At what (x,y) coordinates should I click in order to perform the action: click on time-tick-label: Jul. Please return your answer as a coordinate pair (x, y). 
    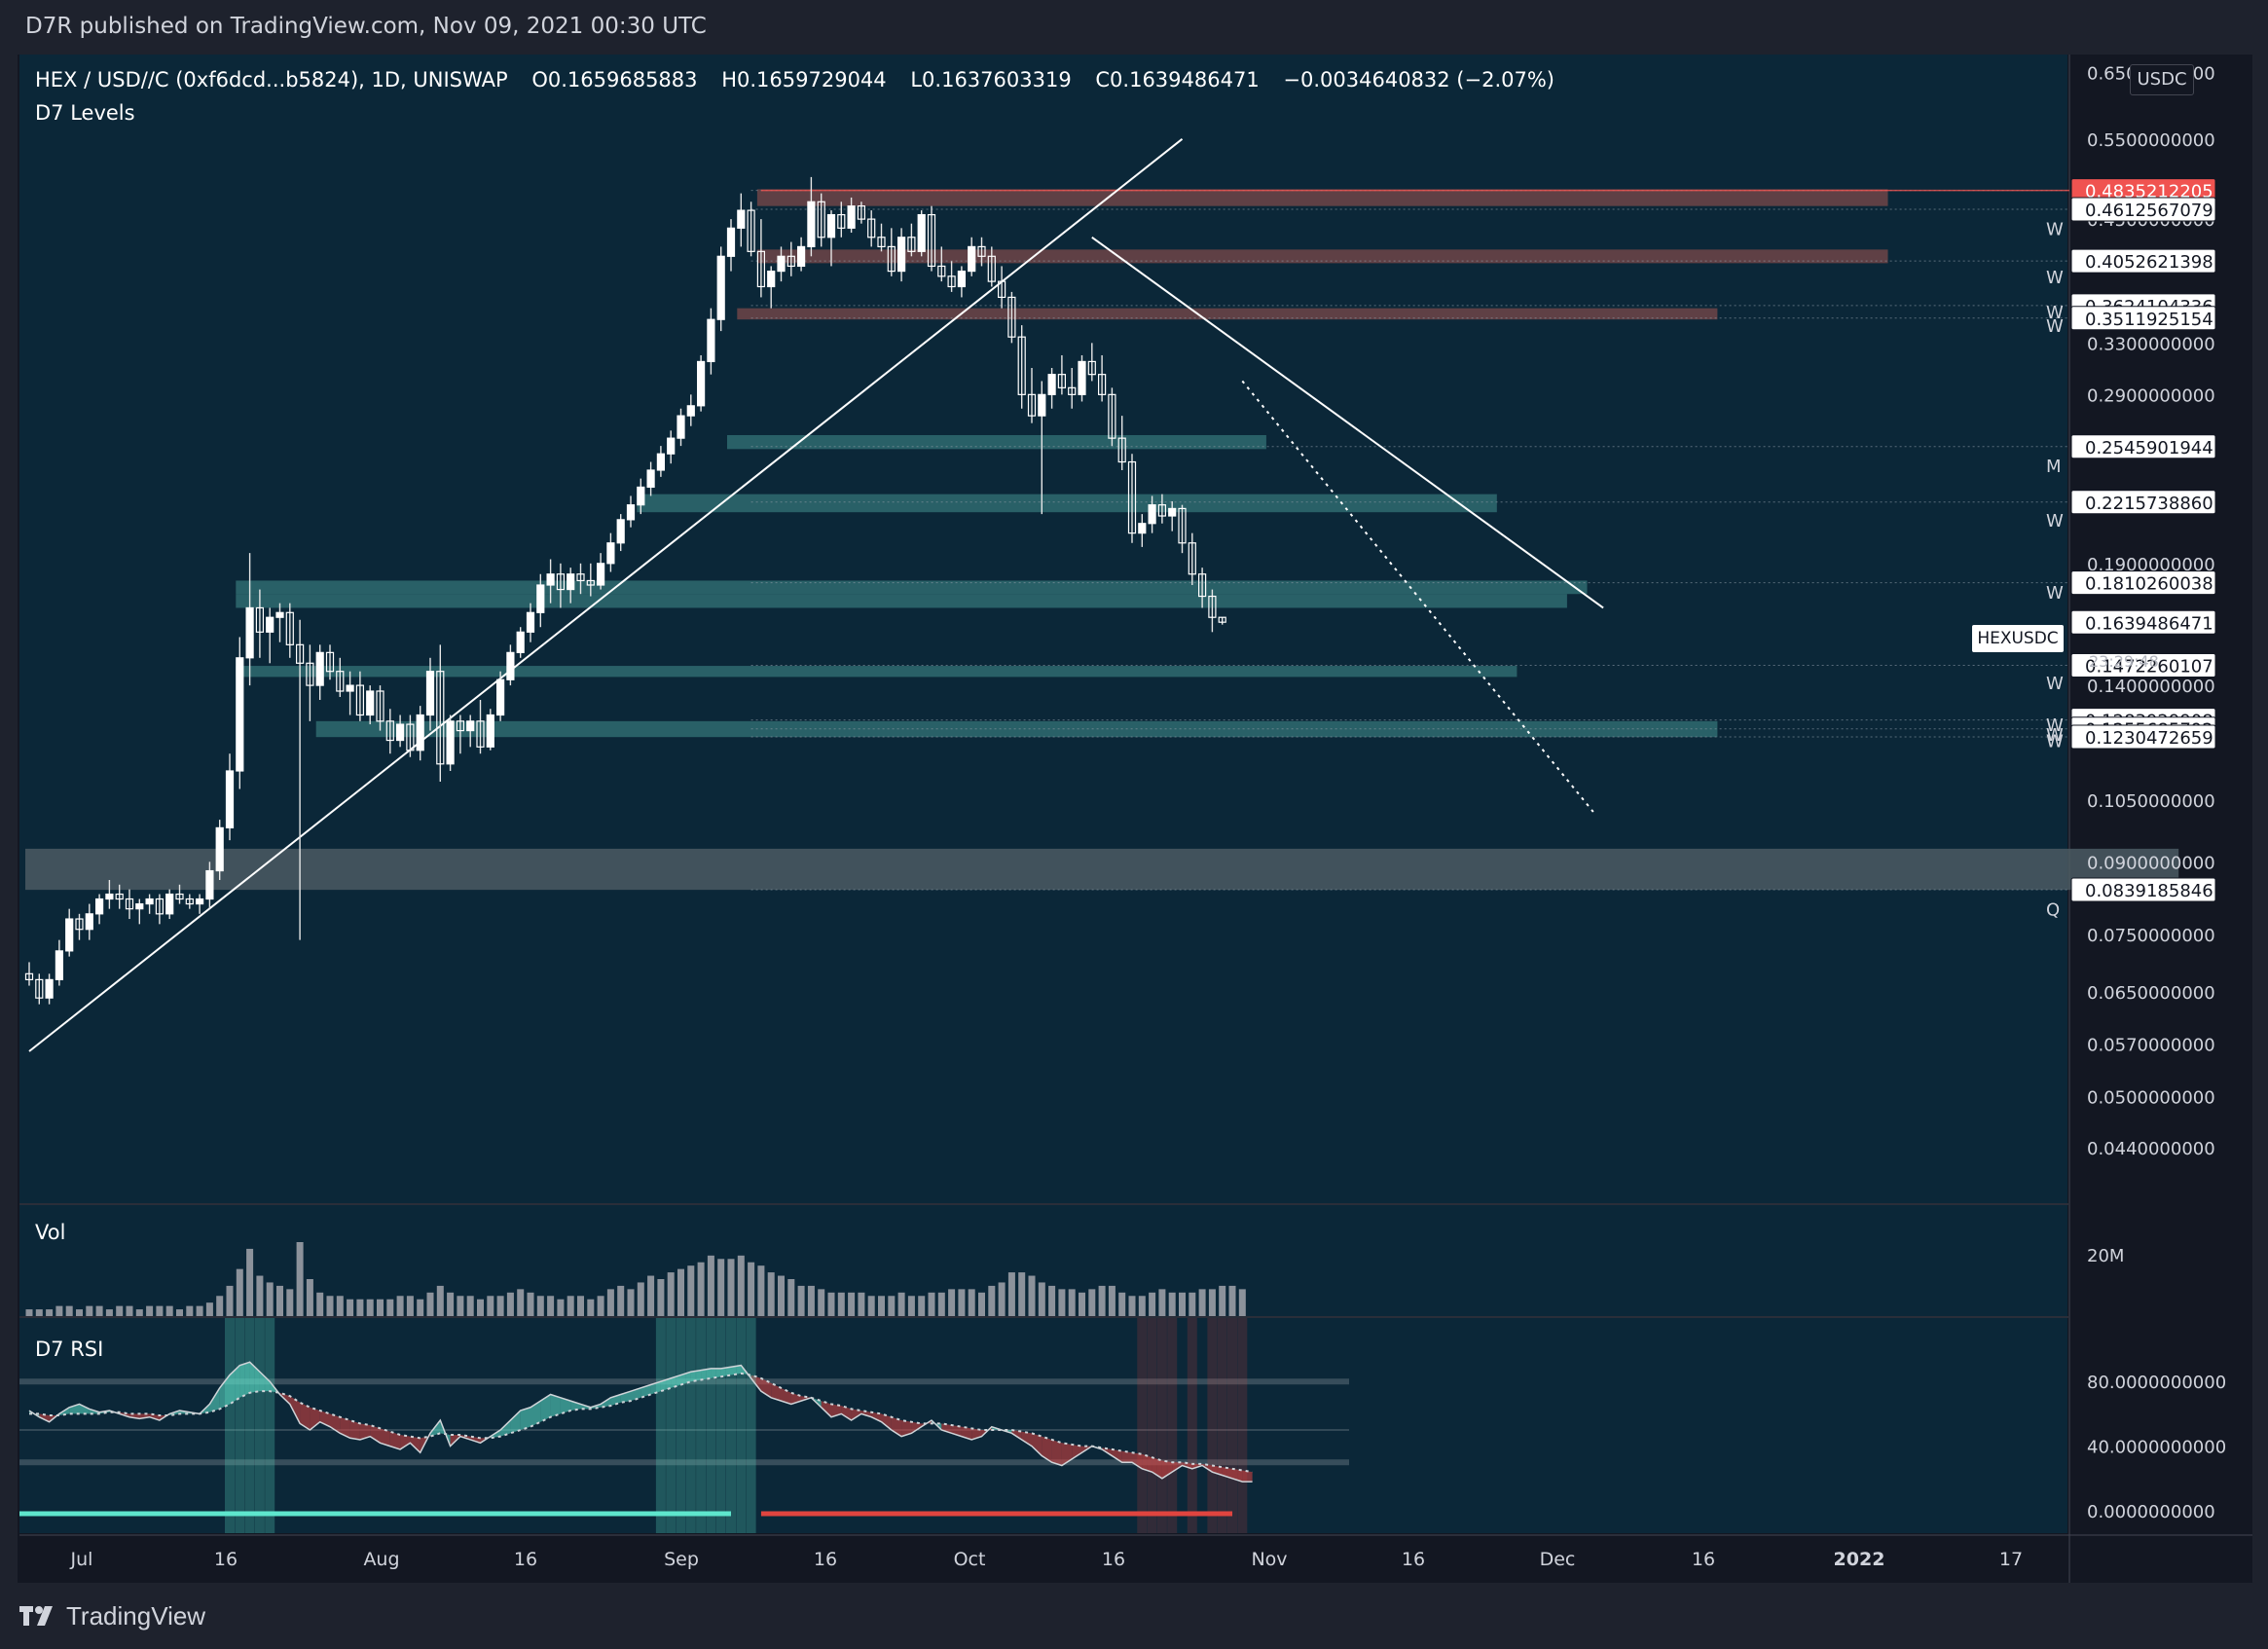
    Looking at the image, I should click on (81, 1559).